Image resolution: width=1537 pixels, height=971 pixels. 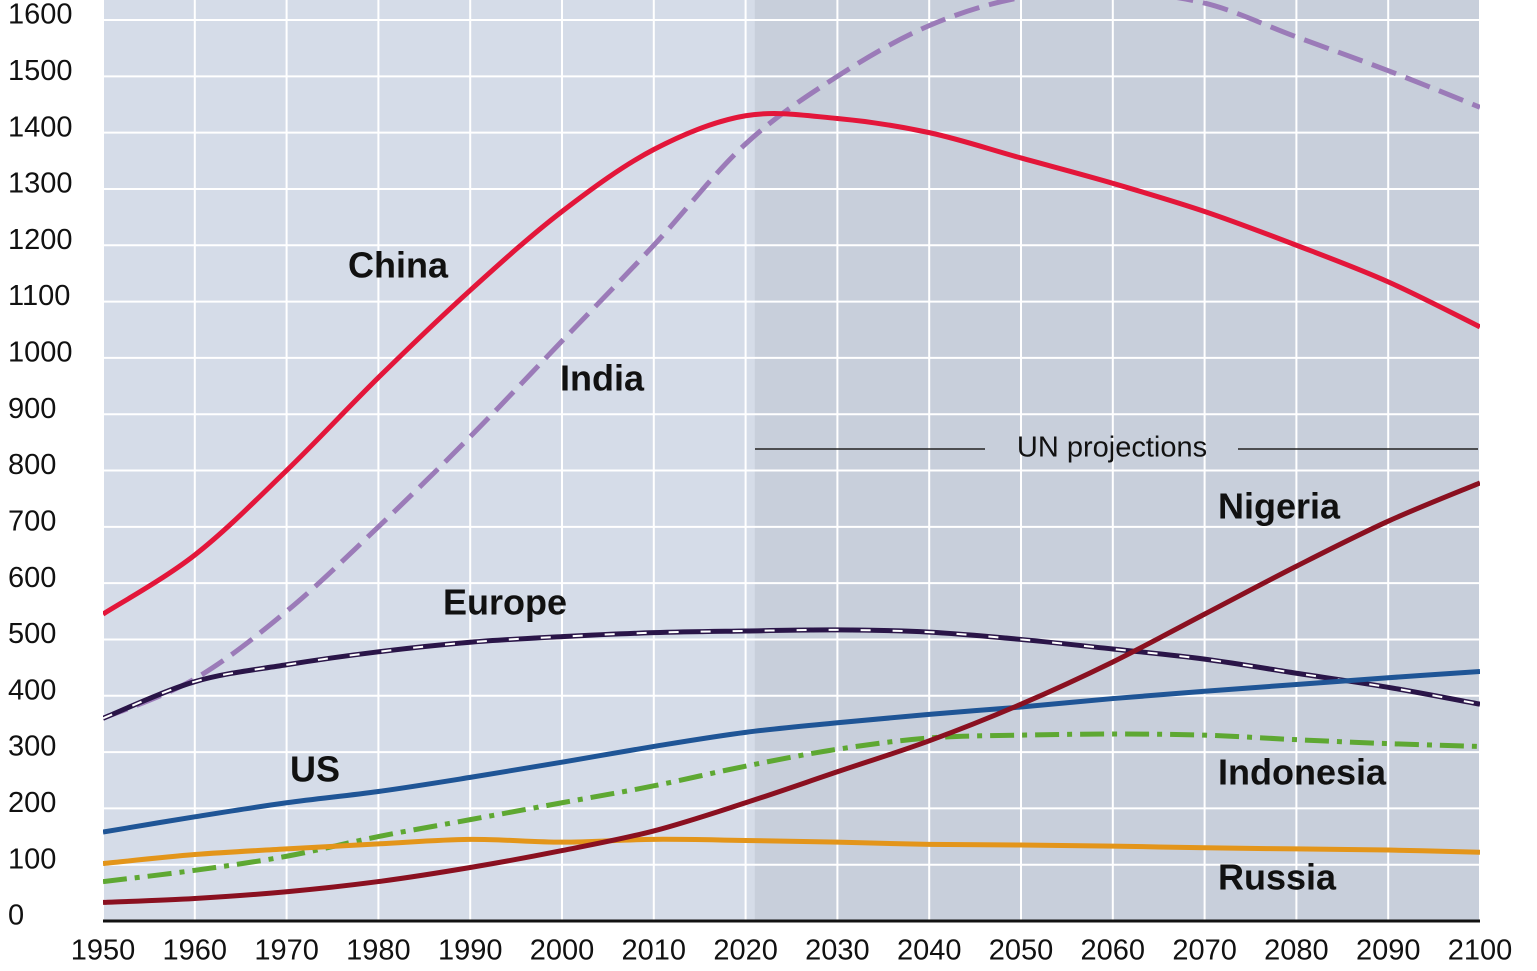 What do you see at coordinates (1279, 506) in the screenshot?
I see `series-label: Nigeria` at bounding box center [1279, 506].